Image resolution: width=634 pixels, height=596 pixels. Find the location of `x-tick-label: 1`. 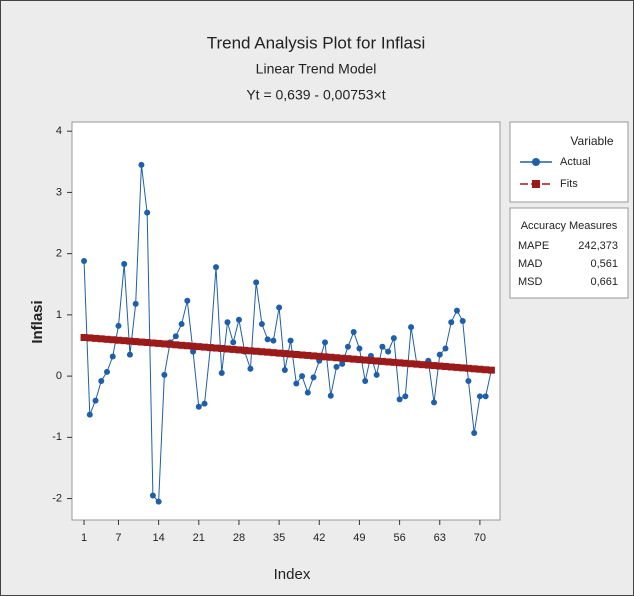

x-tick-label: 1 is located at coordinates (84, 538).